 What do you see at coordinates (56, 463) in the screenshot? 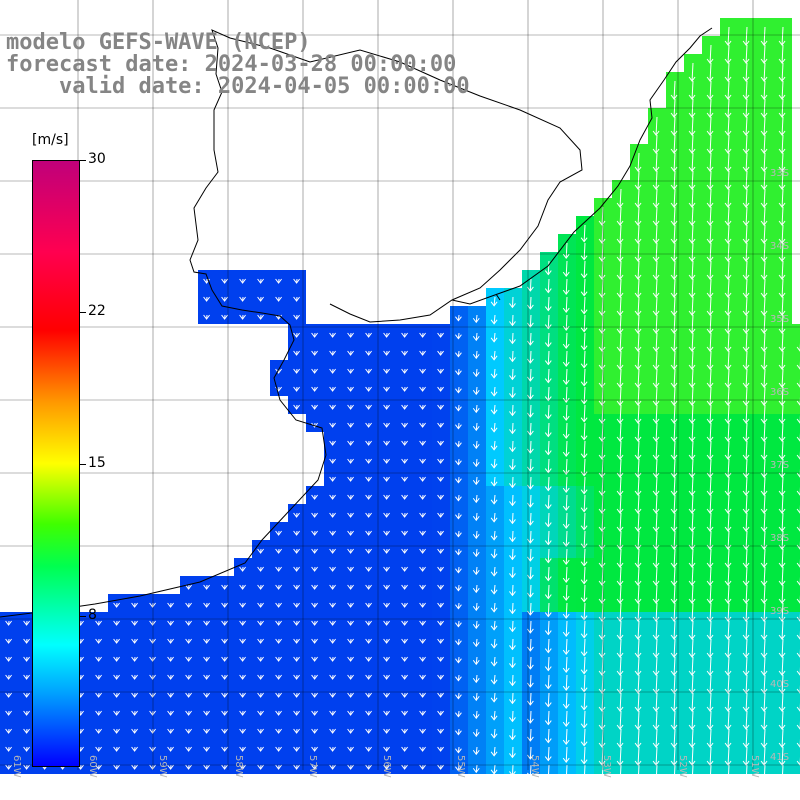
I see `colorbar` at bounding box center [56, 463].